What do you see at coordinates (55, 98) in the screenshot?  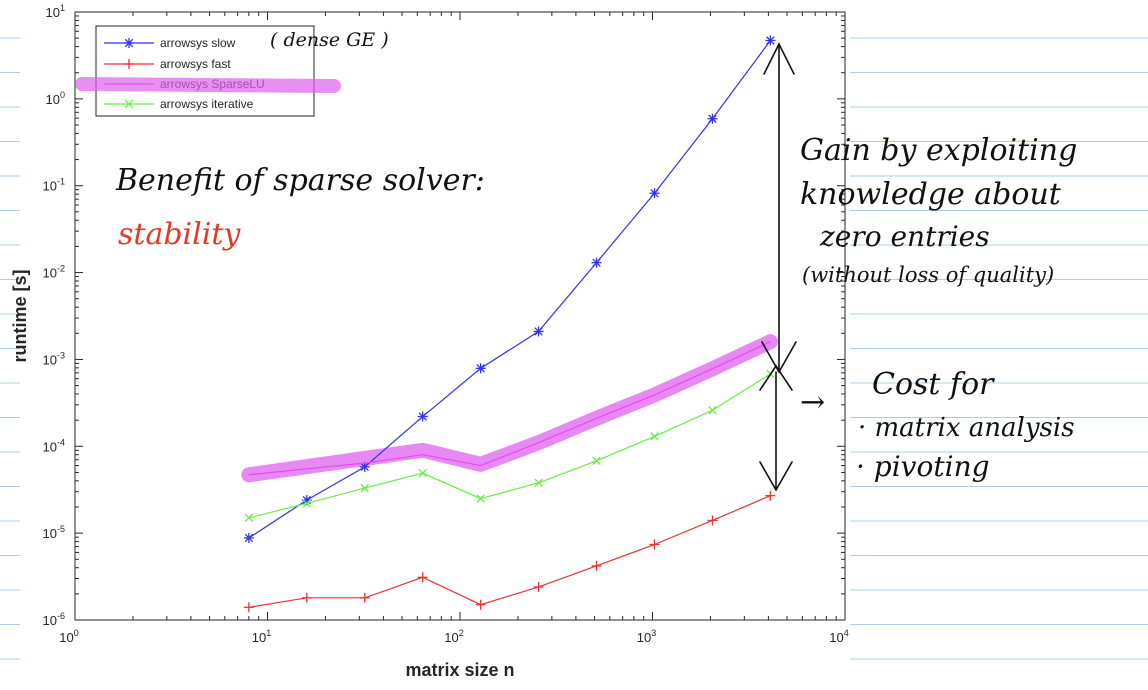 I see `y-tick-label: 10⁰` at bounding box center [55, 98].